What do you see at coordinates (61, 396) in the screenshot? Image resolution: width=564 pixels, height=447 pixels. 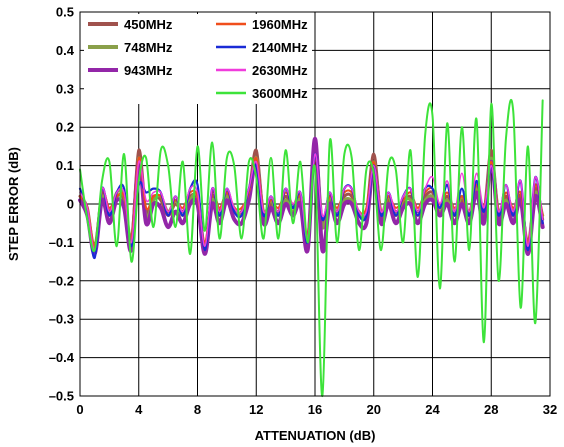 I see `y-tick-label: –0.5` at bounding box center [61, 396].